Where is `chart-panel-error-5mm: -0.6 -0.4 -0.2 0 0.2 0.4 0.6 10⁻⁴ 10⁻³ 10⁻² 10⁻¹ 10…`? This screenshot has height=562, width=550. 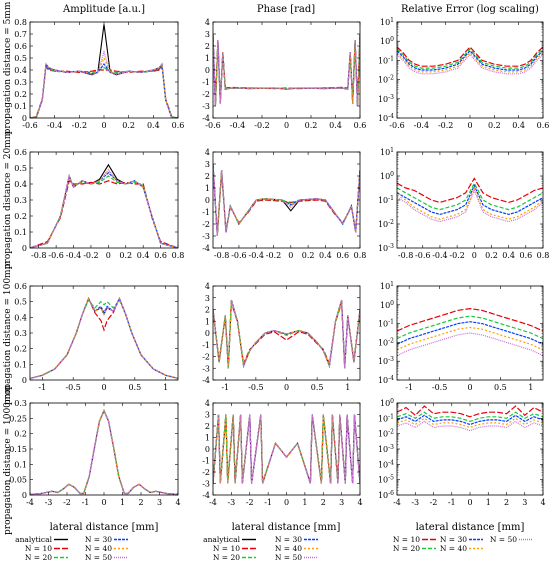
chart-panel-error-5mm: -0.6 -0.4 -0.2 0 0.2 0.4 0.6 10⁻⁴ 10⁻³ 10⁻² 10⁻¹ 10… is located at coordinates (463, 73).